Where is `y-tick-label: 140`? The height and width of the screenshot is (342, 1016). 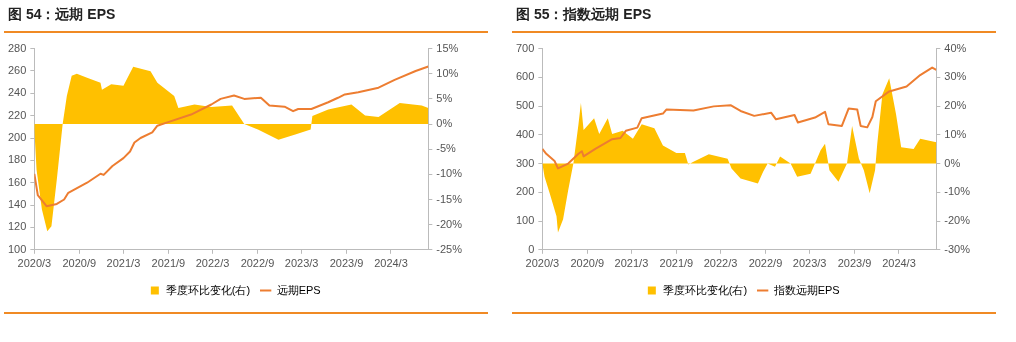 y-tick-label: 140 is located at coordinates (17, 204).